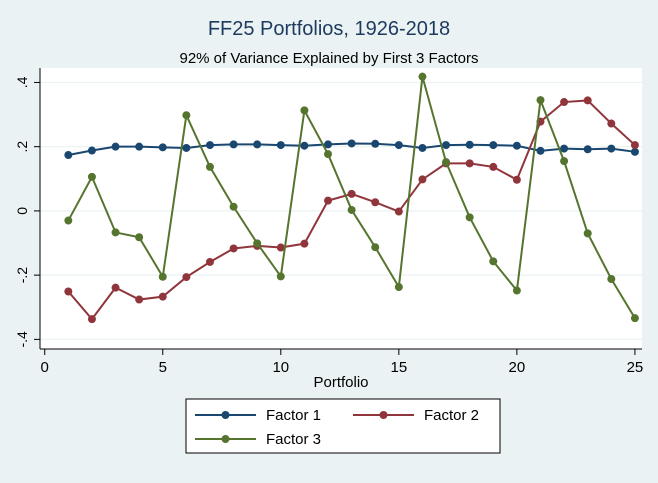 The width and height of the screenshot is (658, 483). What do you see at coordinates (451, 415) in the screenshot?
I see `legend-label-2: Factor 2` at bounding box center [451, 415].